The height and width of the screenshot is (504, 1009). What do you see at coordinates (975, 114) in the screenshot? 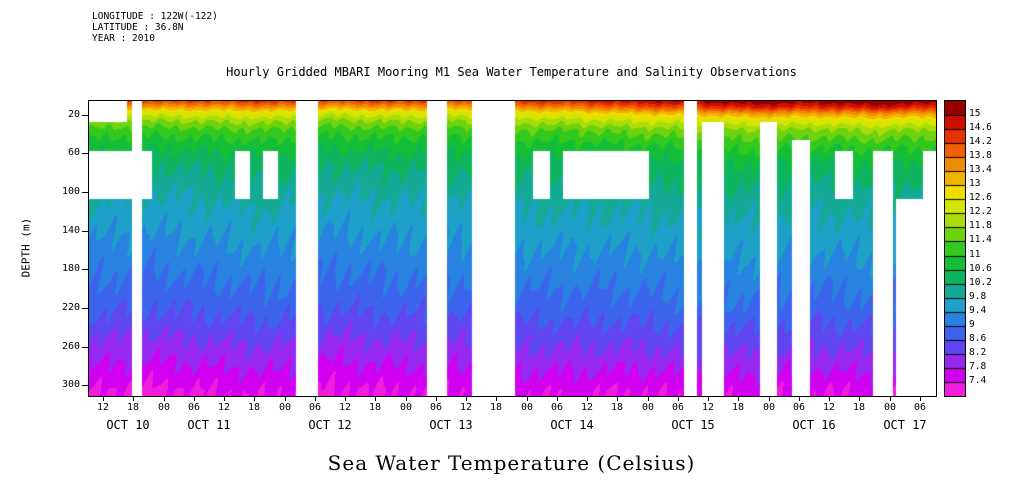
I see `colorbar-tick-label: 15` at bounding box center [975, 114].